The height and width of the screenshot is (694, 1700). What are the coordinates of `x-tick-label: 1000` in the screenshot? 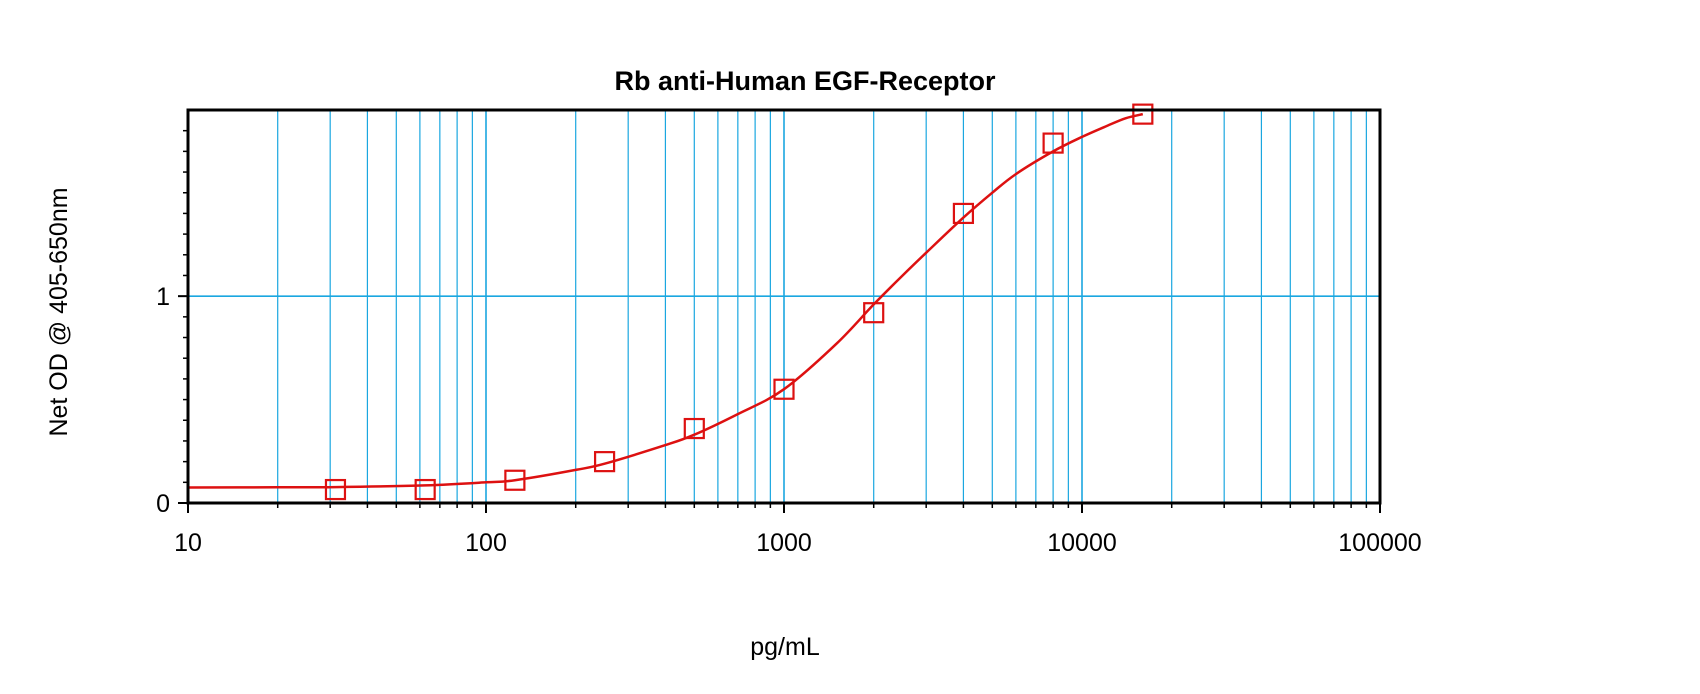 It's located at (784, 543).